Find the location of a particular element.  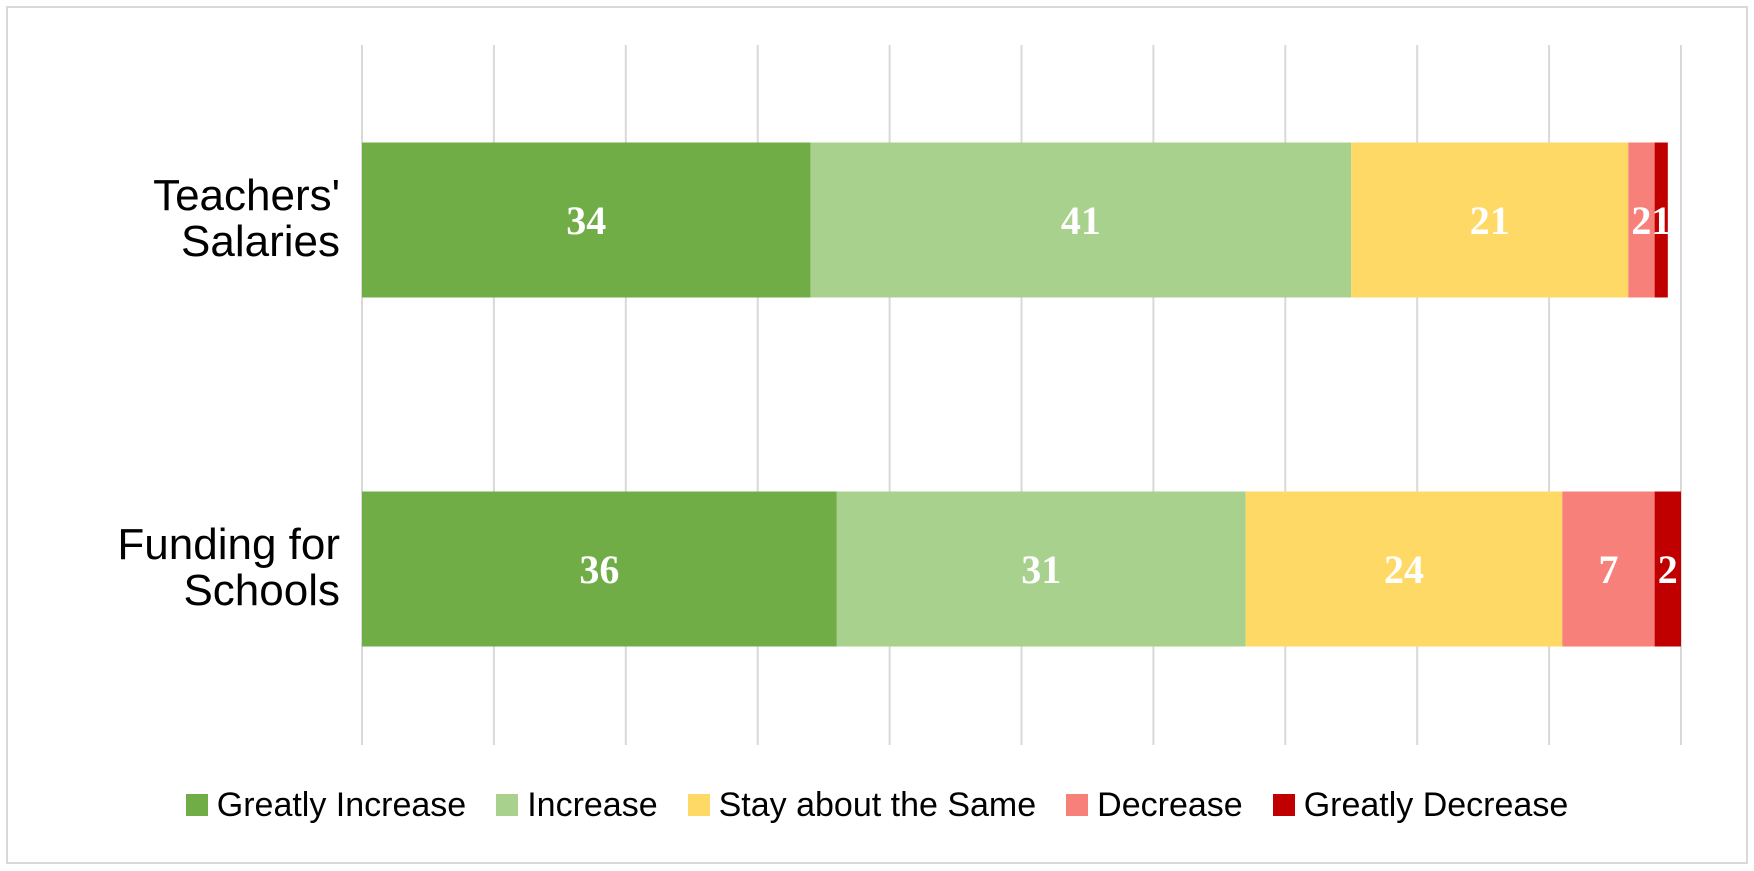

legend-item: Decrease is located at coordinates (1154, 805).